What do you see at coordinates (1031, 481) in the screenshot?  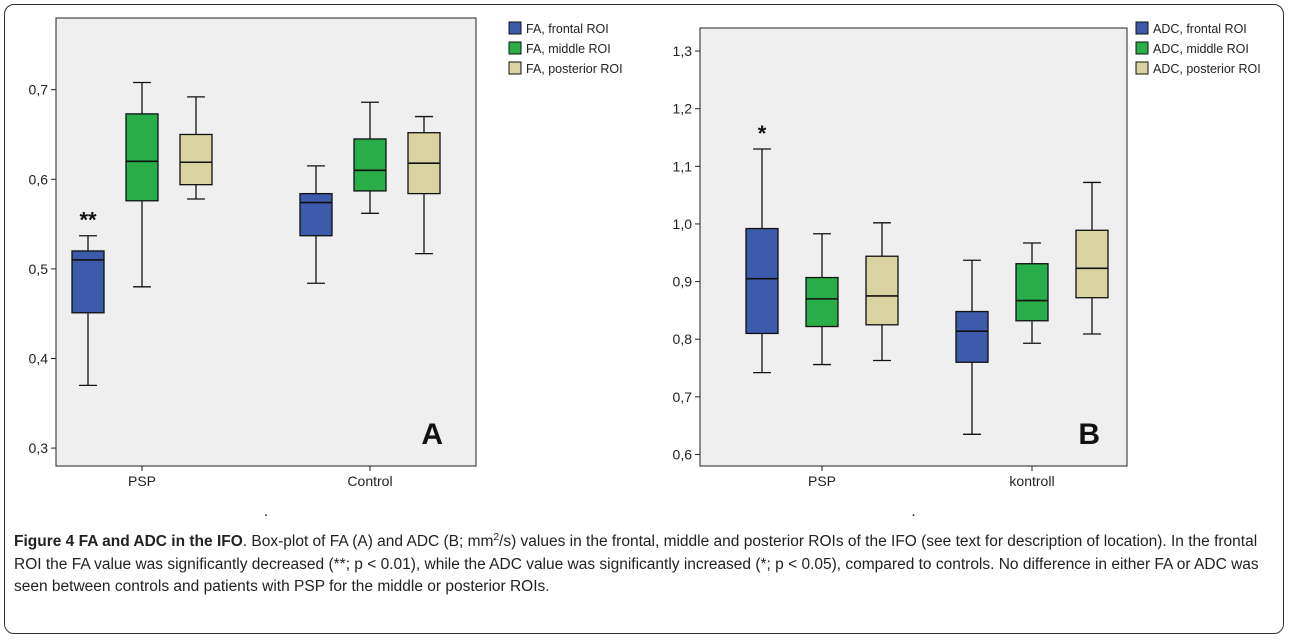 I see `x-tick-label: kontroll` at bounding box center [1031, 481].